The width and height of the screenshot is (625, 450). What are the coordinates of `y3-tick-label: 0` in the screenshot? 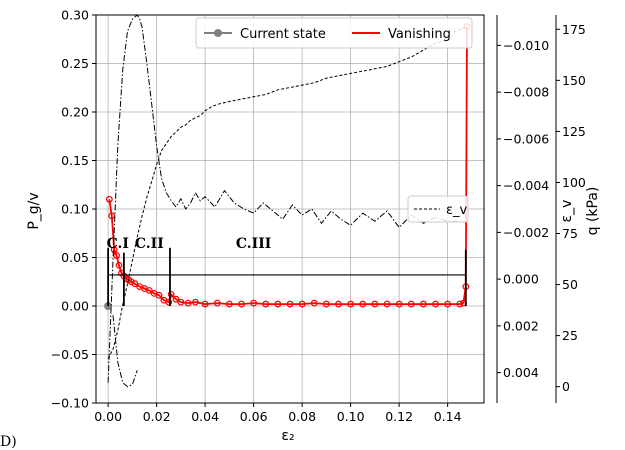 It's located at (566, 386).